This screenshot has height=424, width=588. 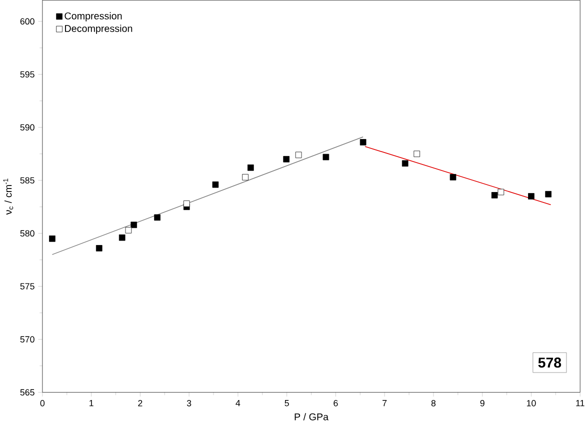 I want to click on x-tick-label: 11, so click(x=580, y=403).